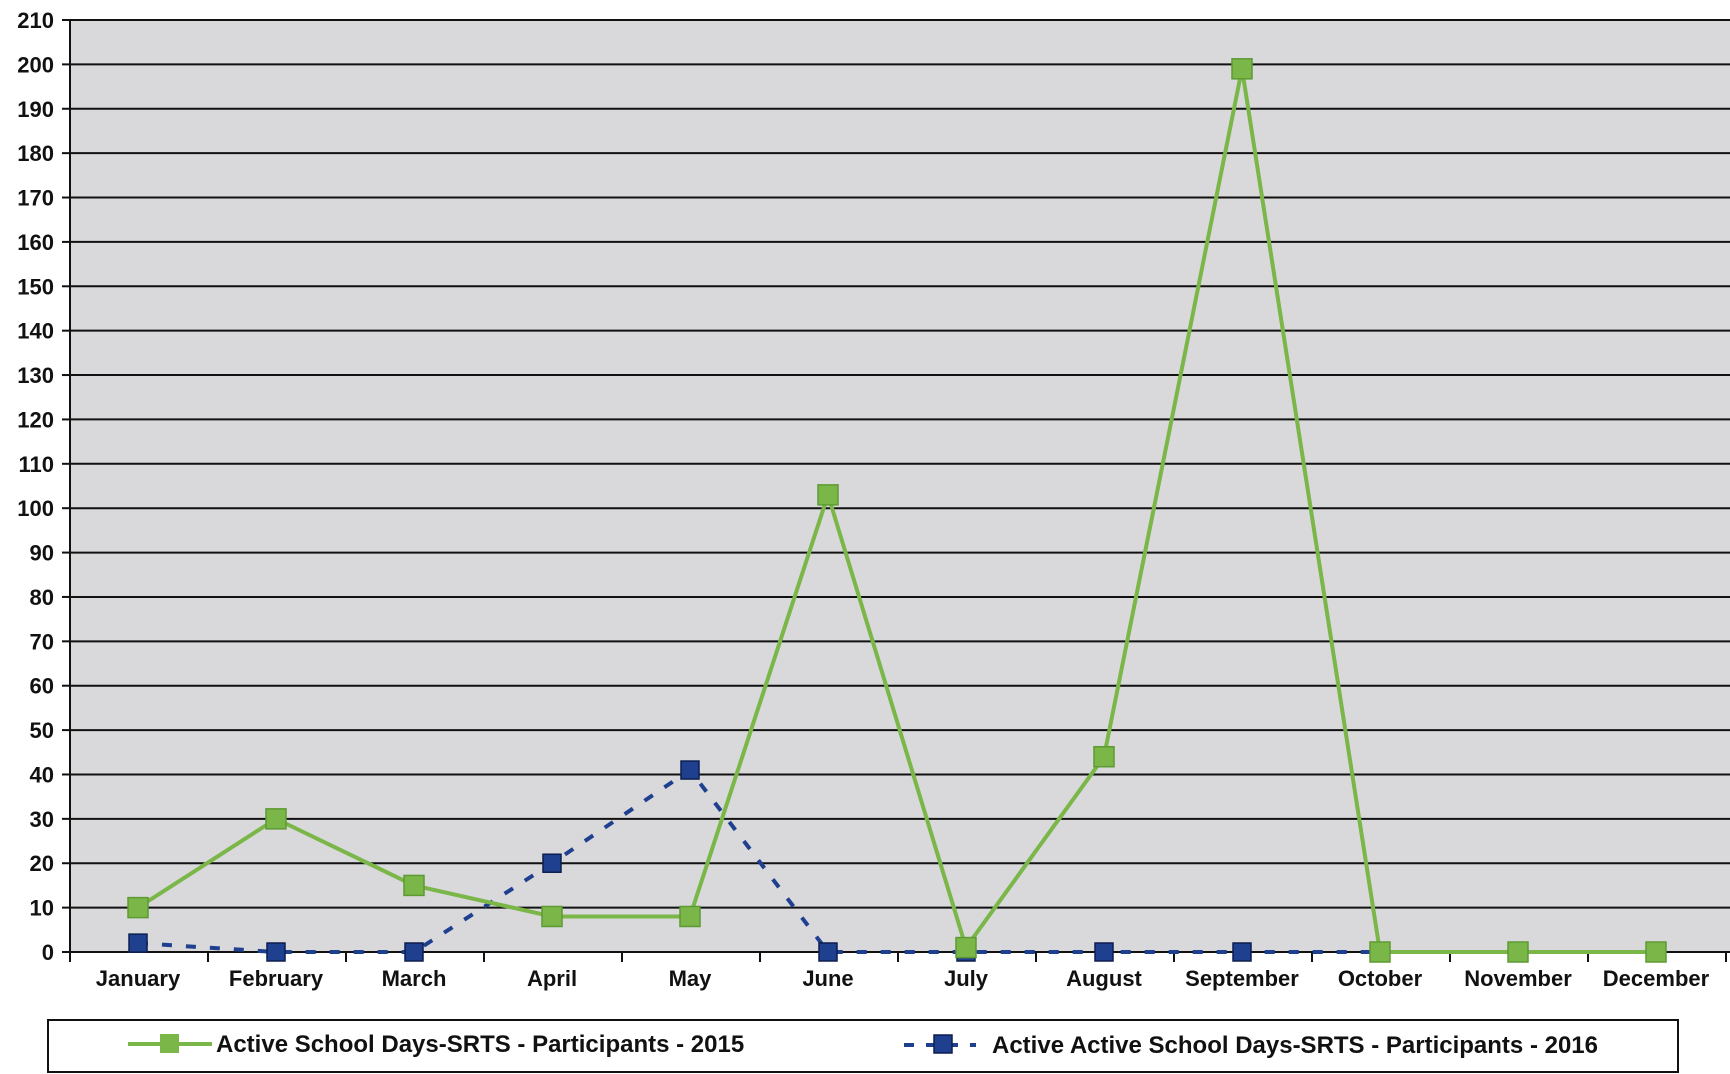  I want to click on y-tick-label: 50, so click(42, 730).